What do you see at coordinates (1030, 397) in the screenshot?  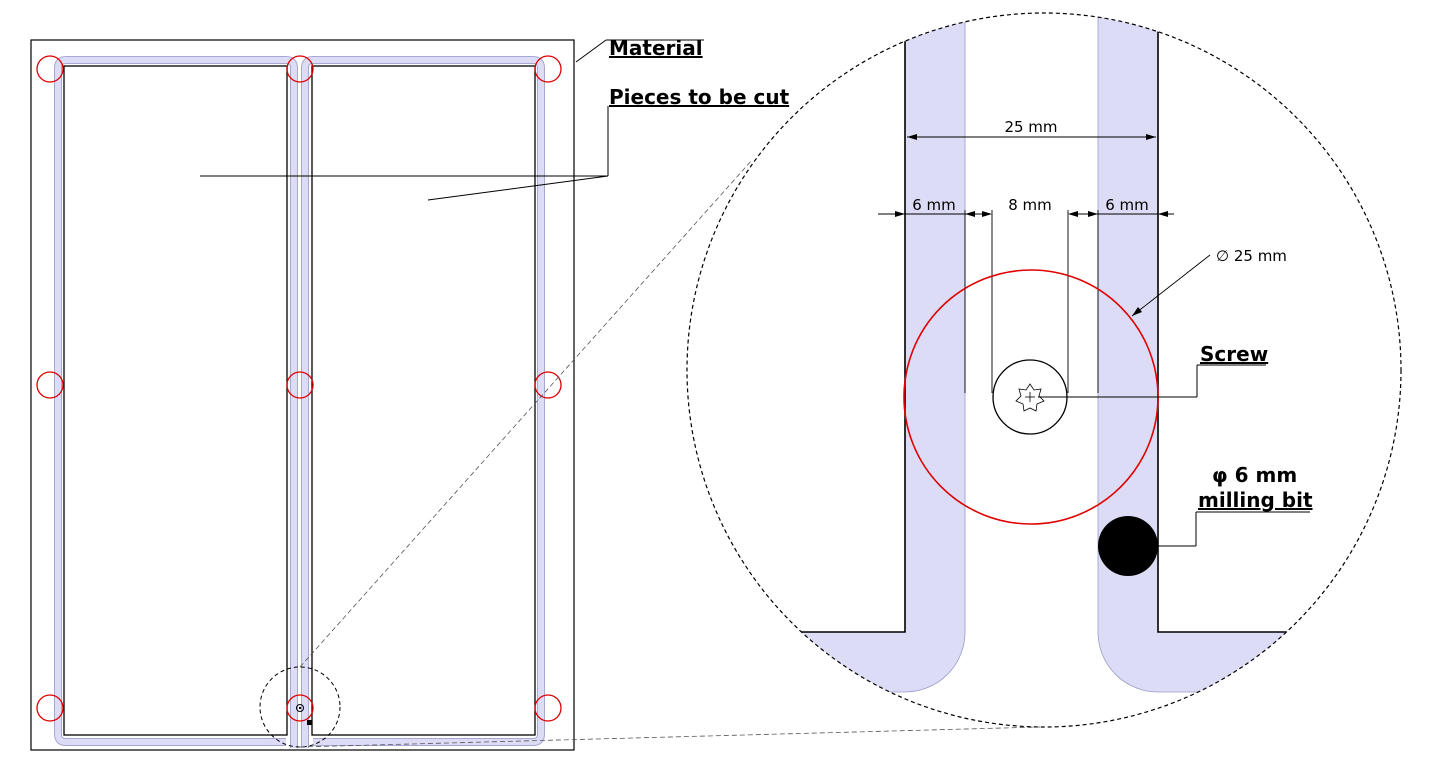 I see `screw-icon` at bounding box center [1030, 397].